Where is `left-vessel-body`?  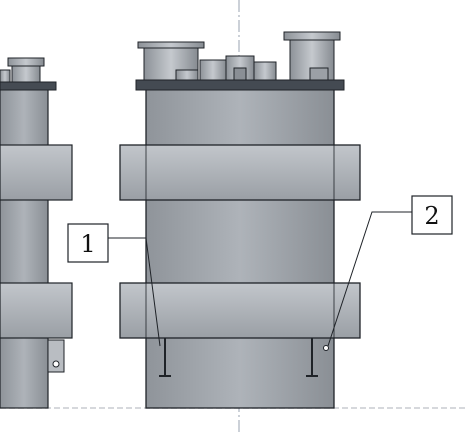
left-vessel-body is located at coordinates (24, 248).